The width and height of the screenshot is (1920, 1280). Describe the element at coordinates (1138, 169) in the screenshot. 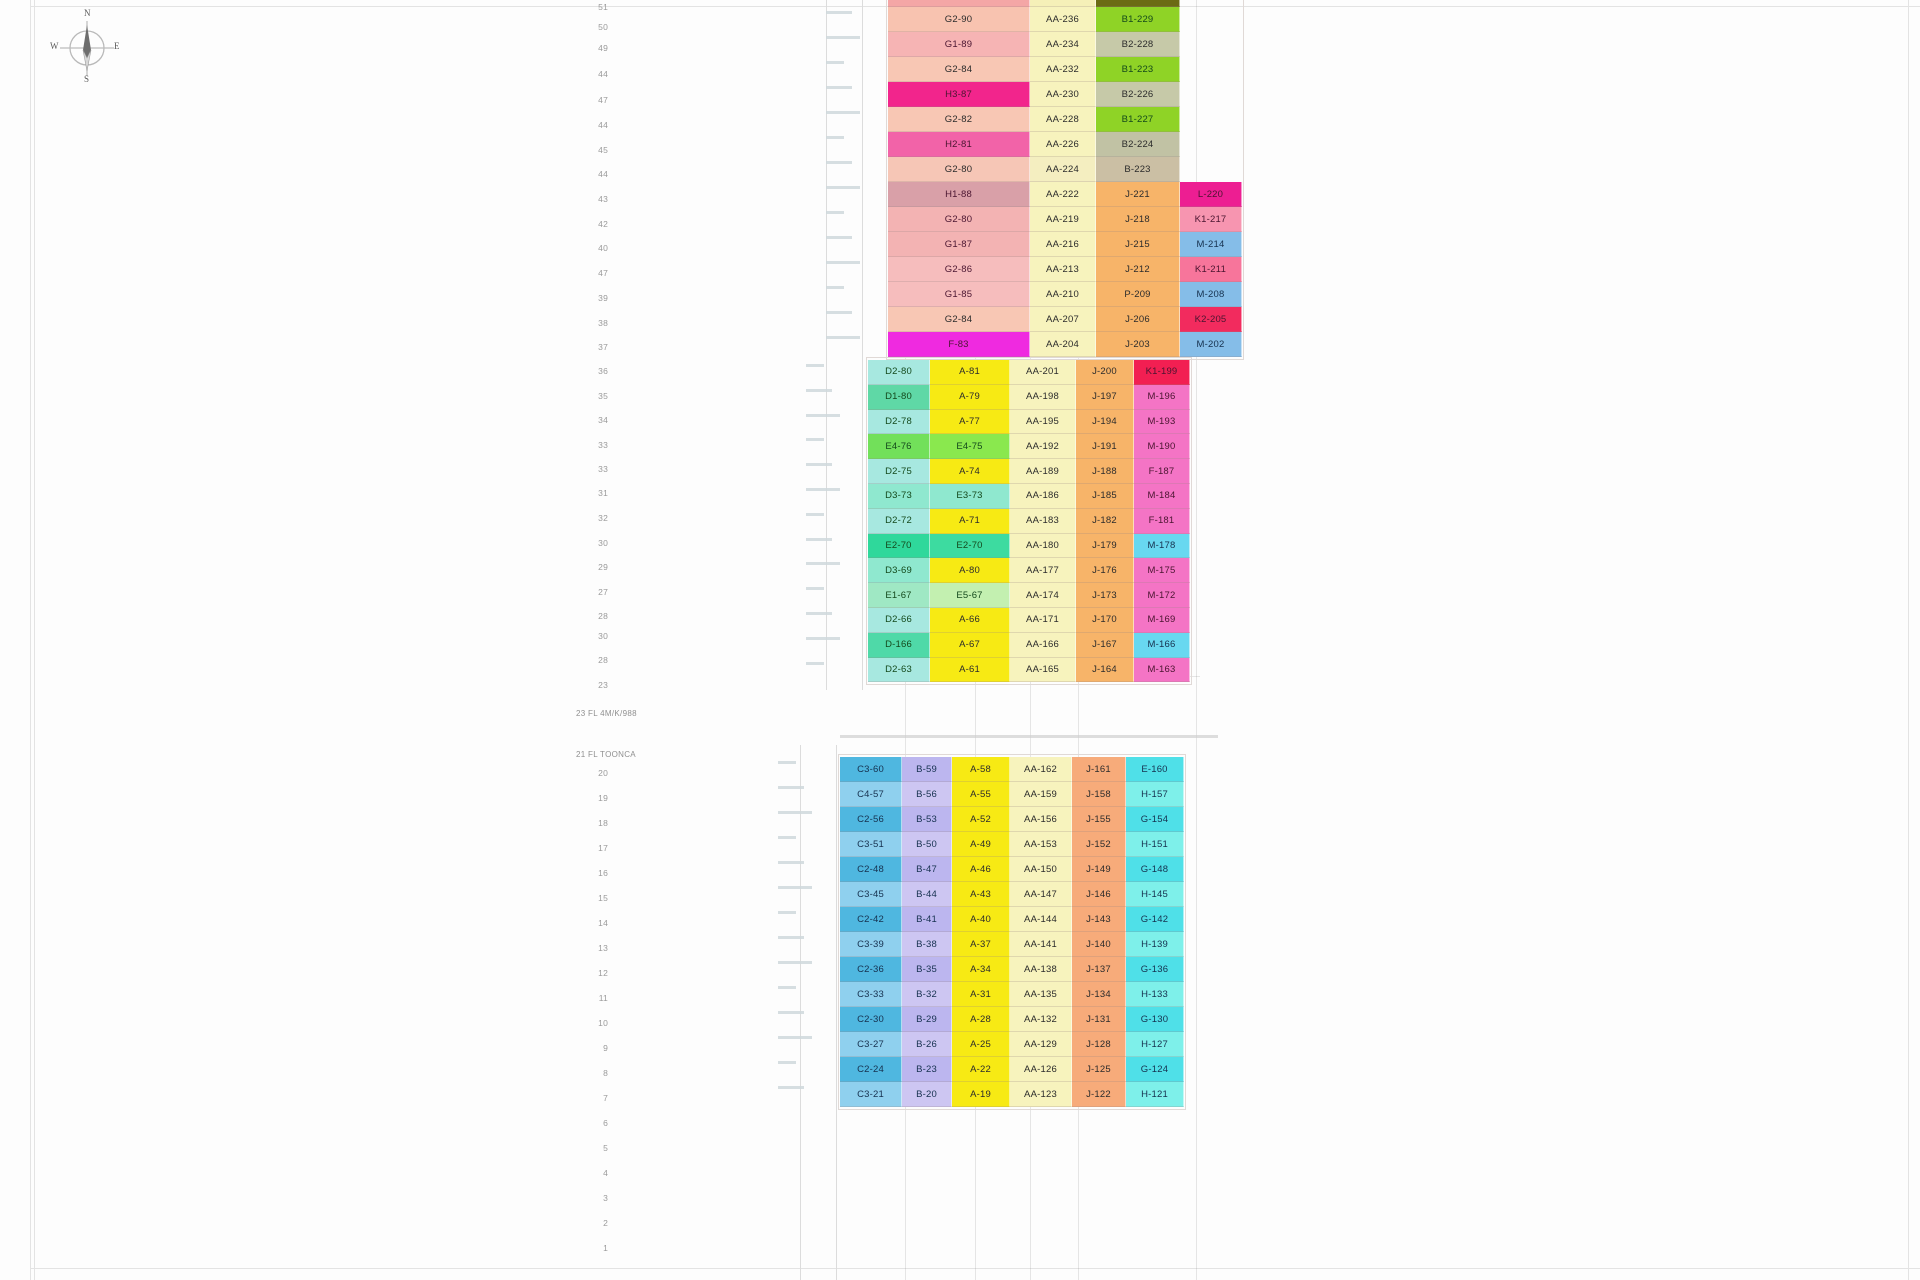

I see `unit-cell: B-223` at that location.